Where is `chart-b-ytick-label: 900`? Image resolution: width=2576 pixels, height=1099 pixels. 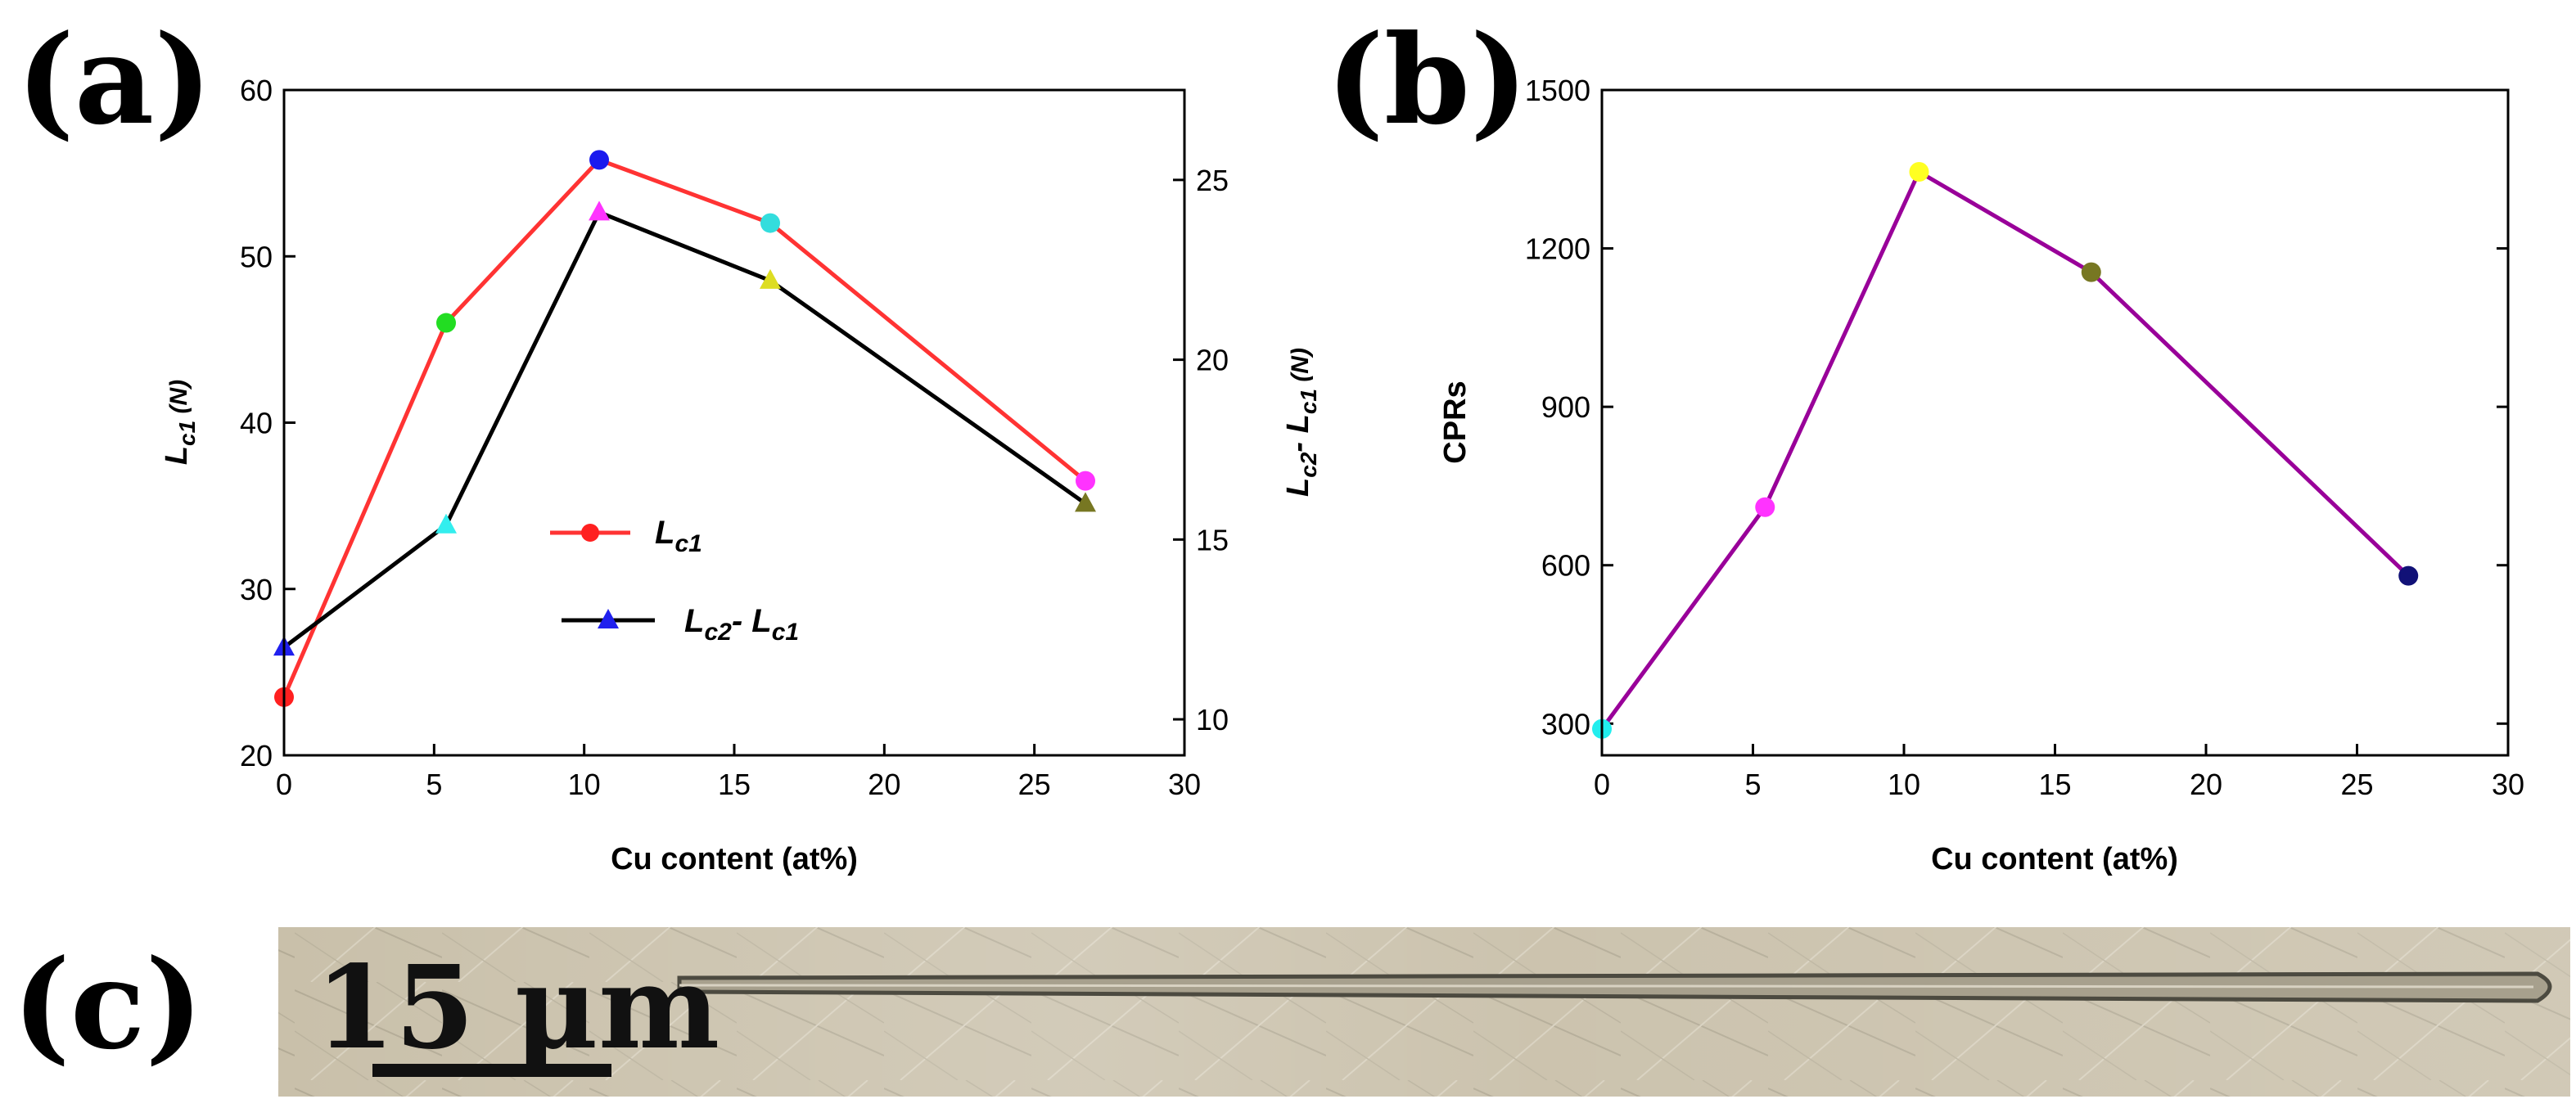 chart-b-ytick-label: 900 is located at coordinates (1565, 407).